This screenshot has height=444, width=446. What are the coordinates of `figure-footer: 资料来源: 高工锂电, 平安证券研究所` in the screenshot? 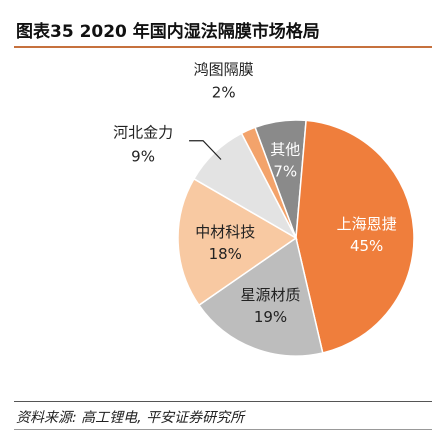 It's located at (223, 415).